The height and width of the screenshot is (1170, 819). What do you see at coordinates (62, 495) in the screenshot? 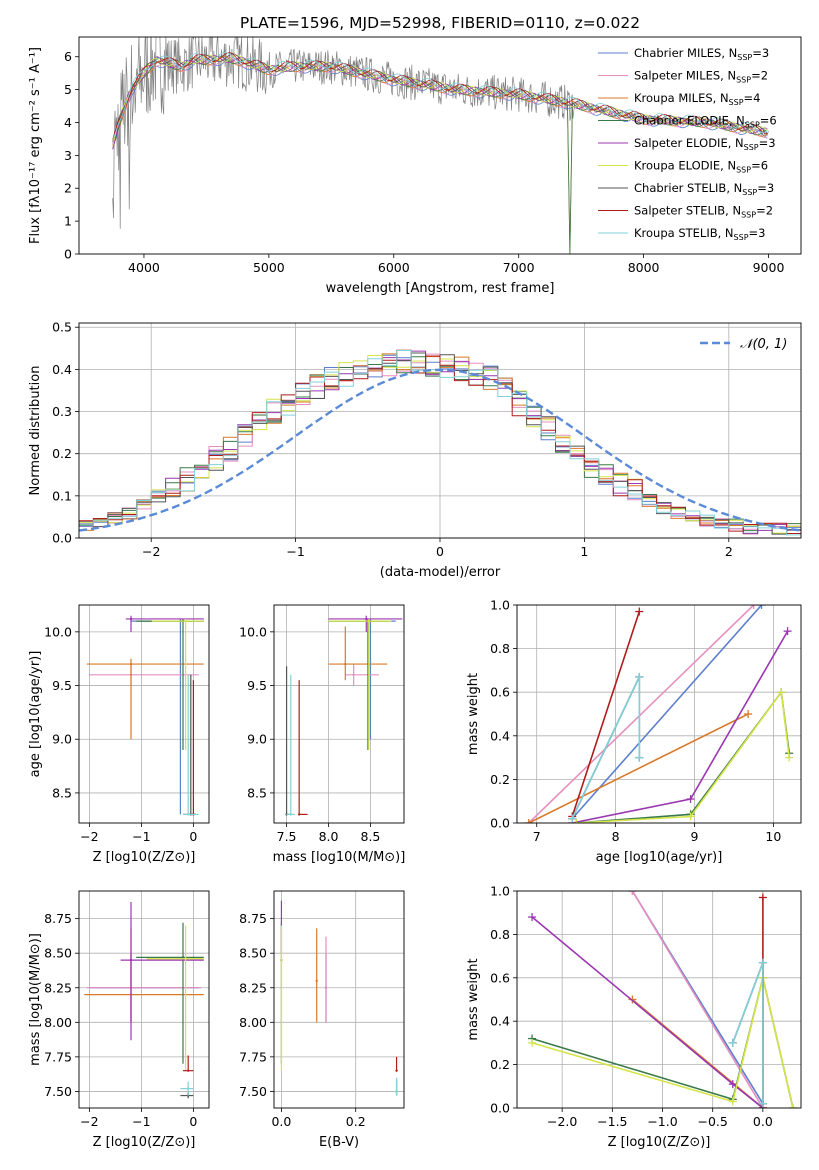
I see `y-tick-label: 0.1` at bounding box center [62, 495].